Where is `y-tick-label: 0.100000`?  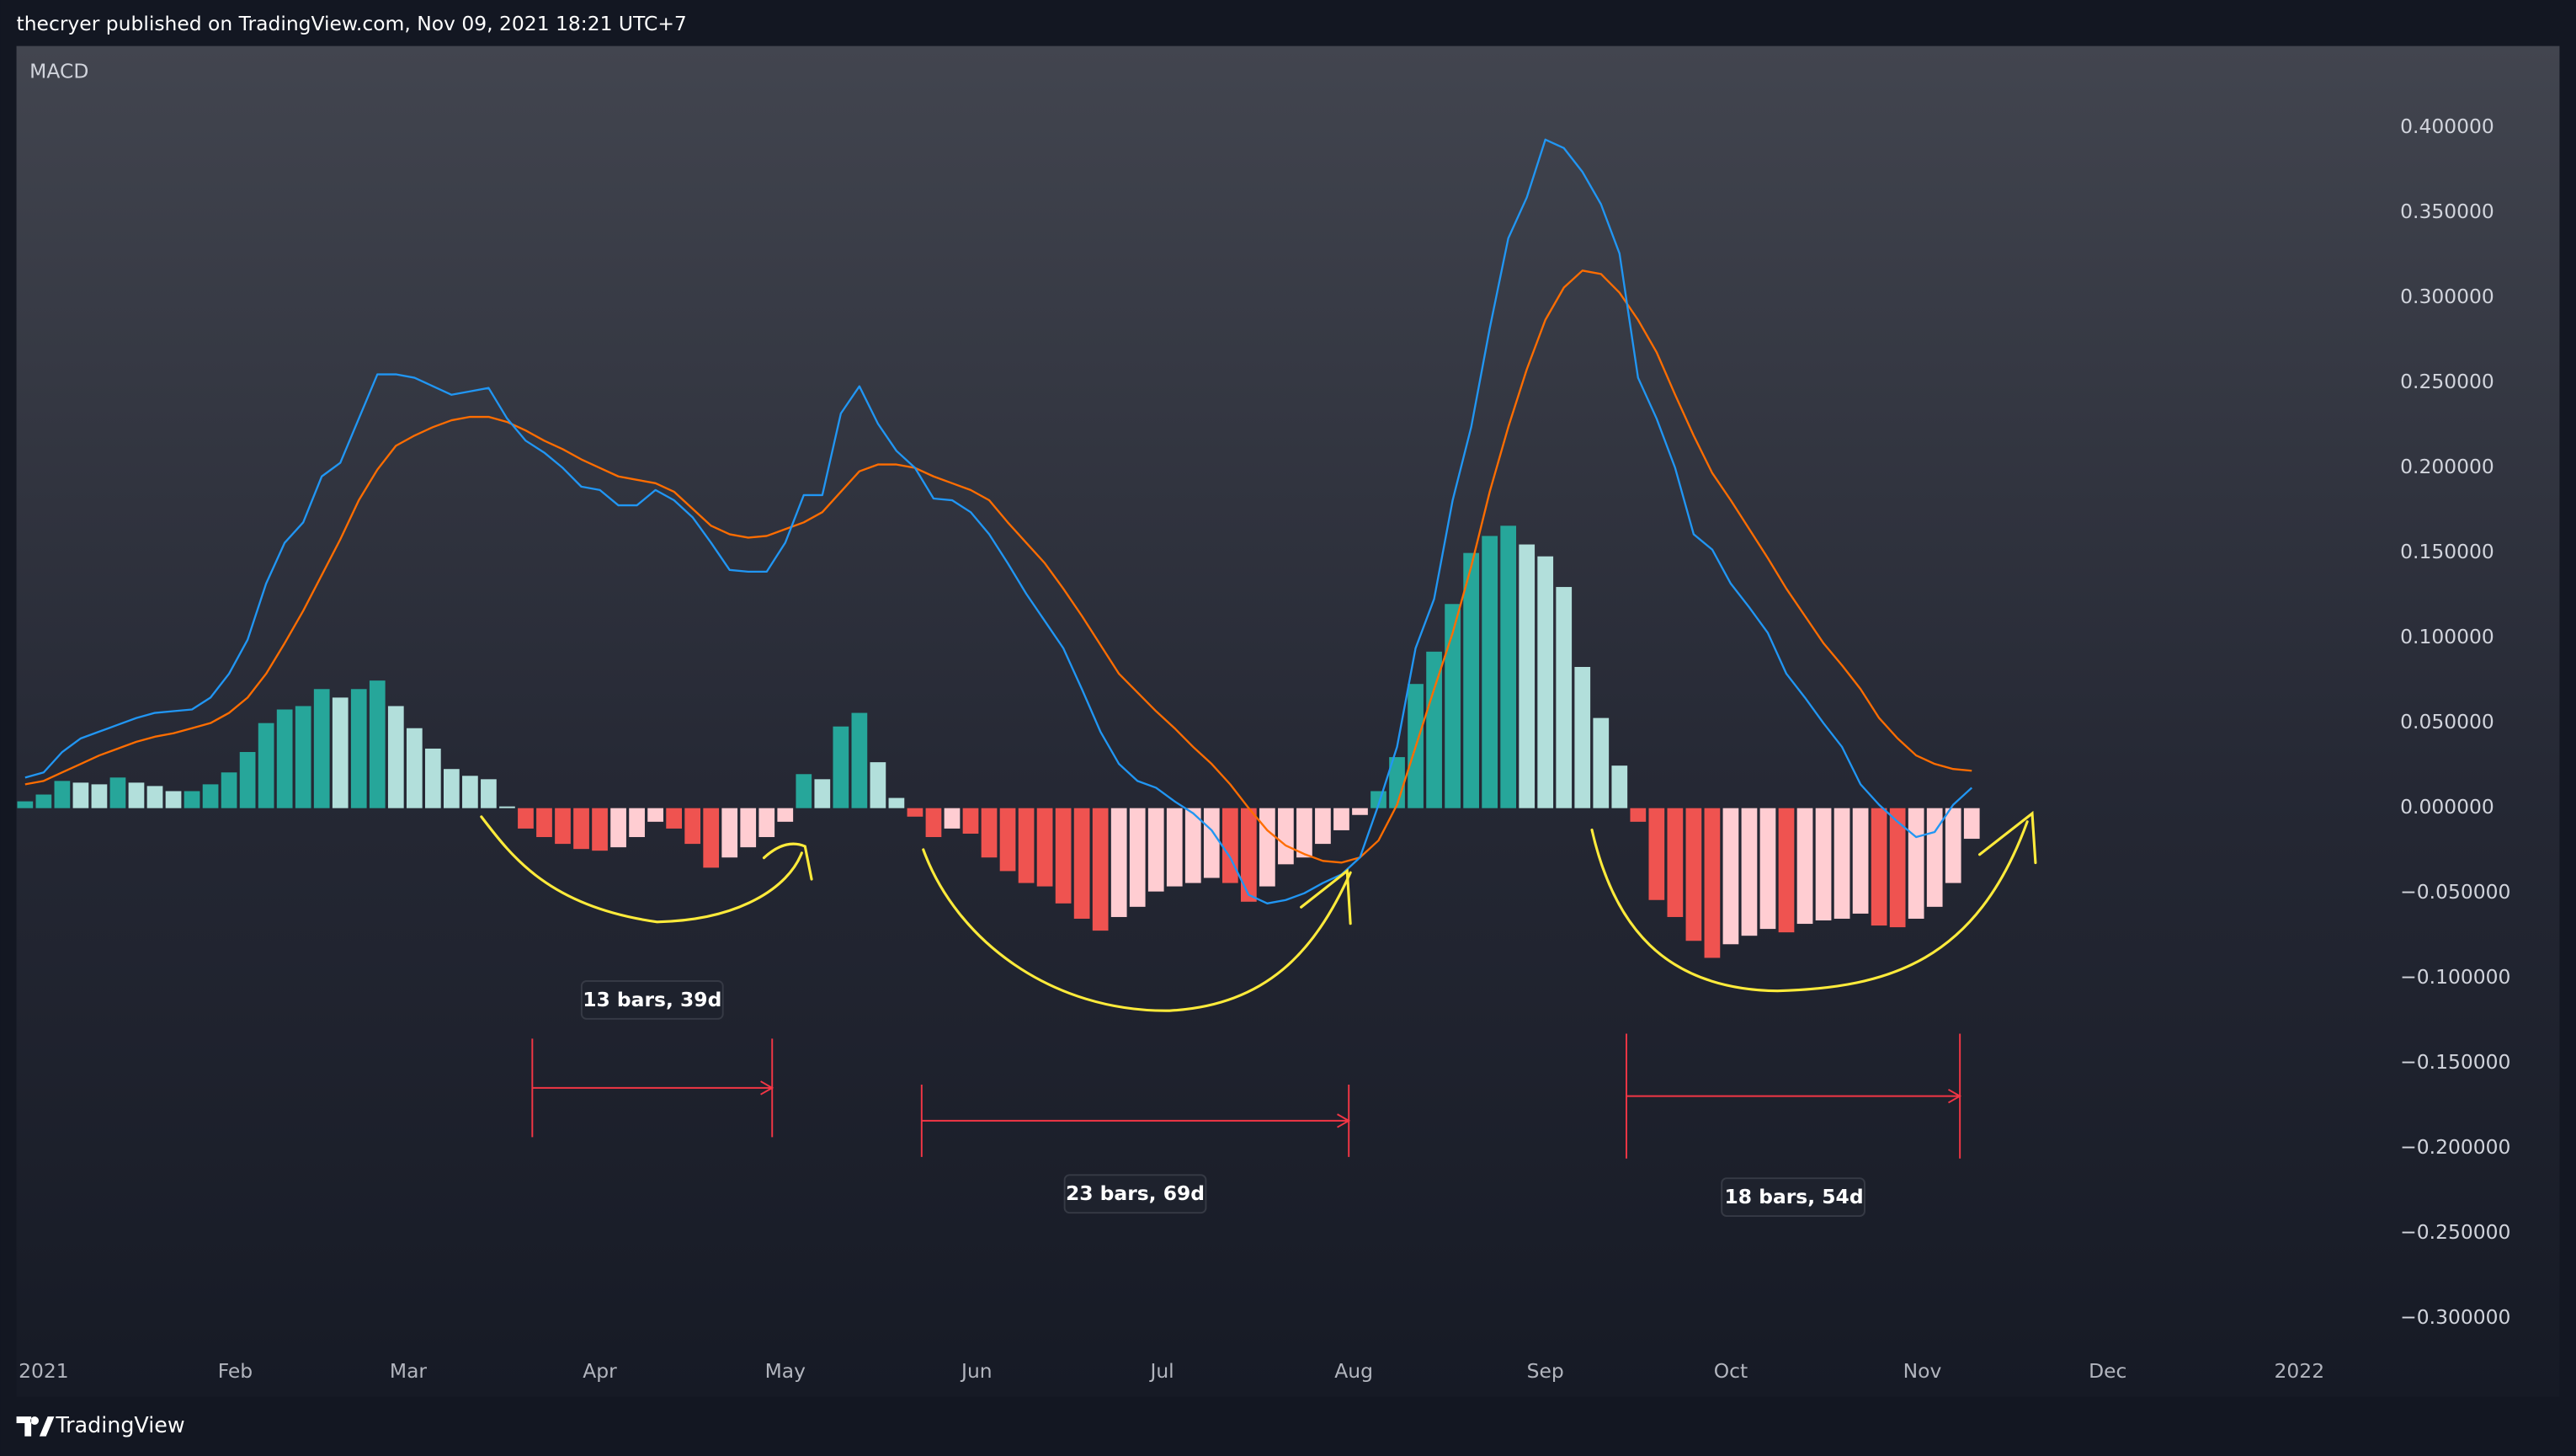
y-tick-label: 0.100000 is located at coordinates (2447, 636).